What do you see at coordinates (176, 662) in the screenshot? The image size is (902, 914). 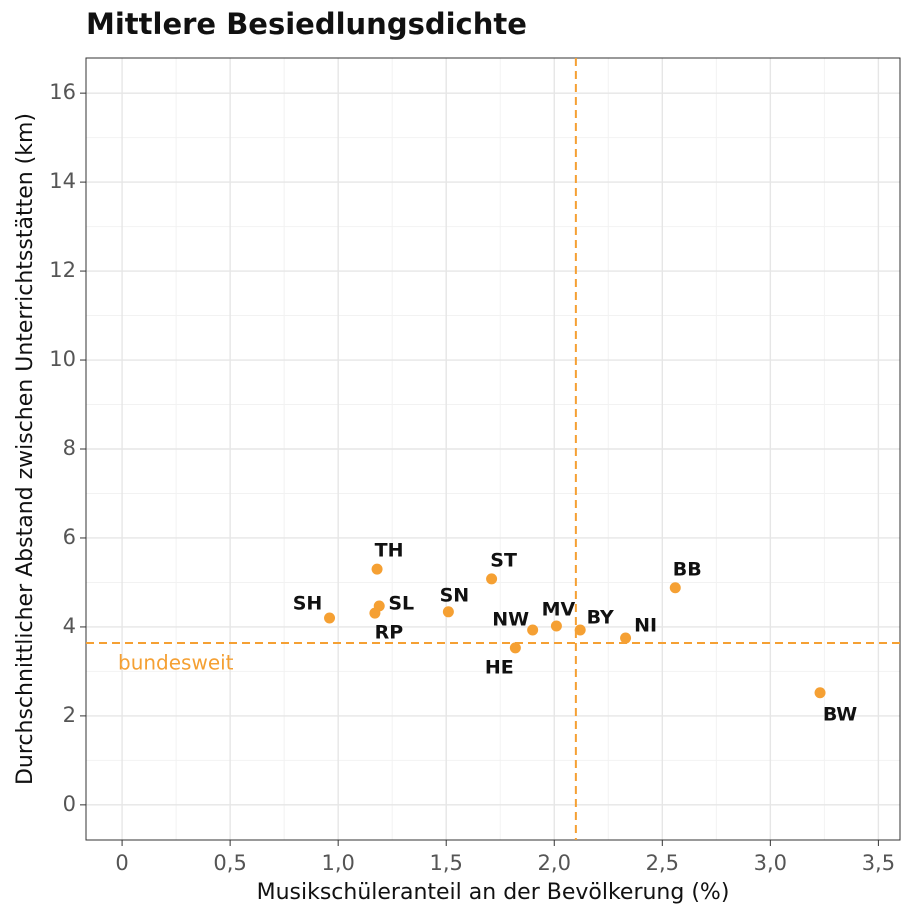 I see `reference-label: bundesweit` at bounding box center [176, 662].